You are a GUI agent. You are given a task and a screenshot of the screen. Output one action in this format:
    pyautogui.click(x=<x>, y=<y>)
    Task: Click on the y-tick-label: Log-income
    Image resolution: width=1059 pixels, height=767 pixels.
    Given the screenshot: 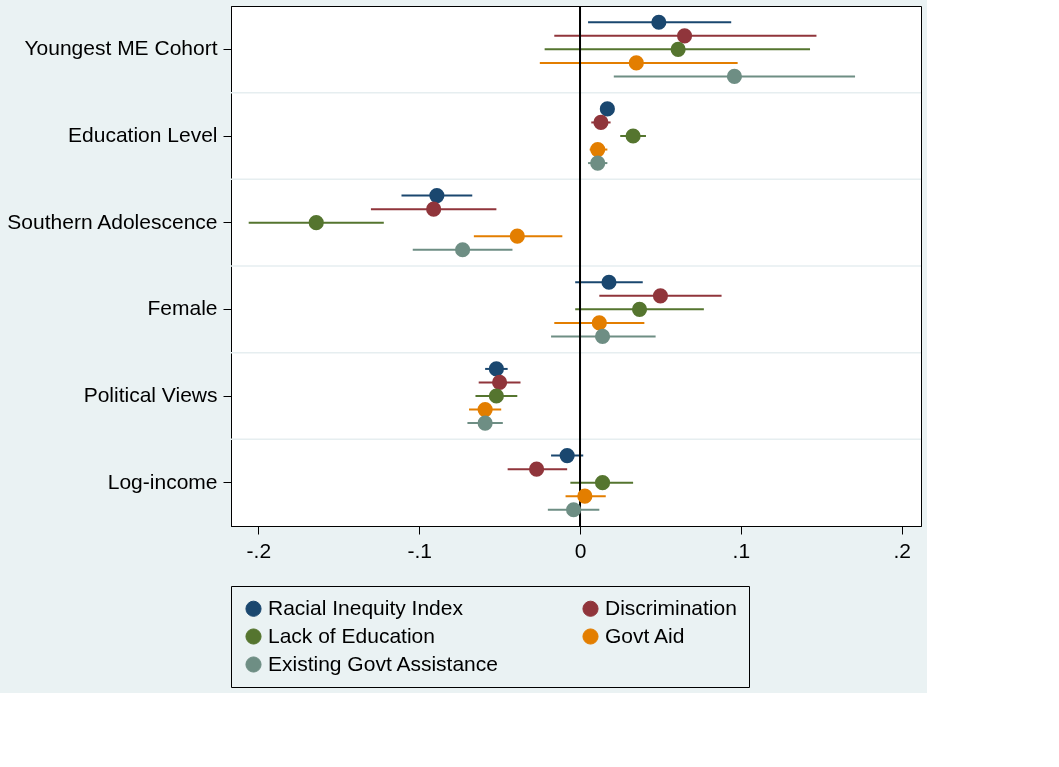 What is the action you would take?
    pyautogui.click(x=162, y=481)
    